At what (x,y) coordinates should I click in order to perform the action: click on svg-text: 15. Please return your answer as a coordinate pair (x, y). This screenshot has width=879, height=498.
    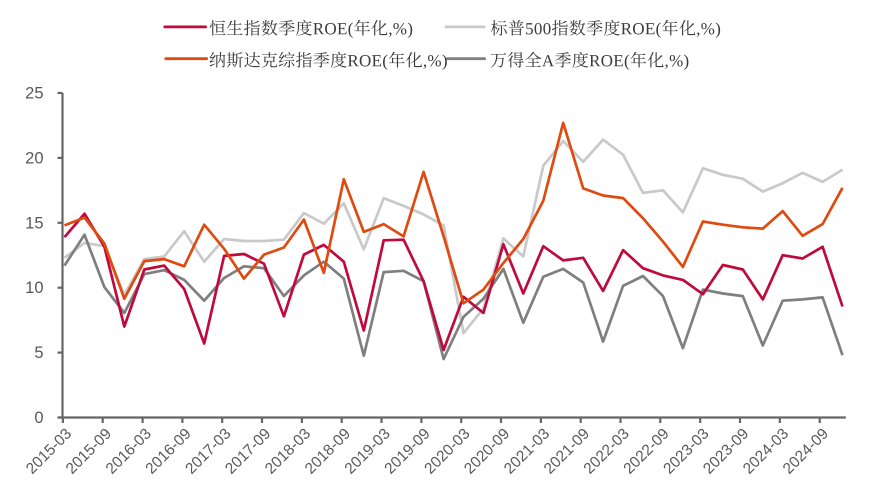
    Looking at the image, I should click on (34, 223).